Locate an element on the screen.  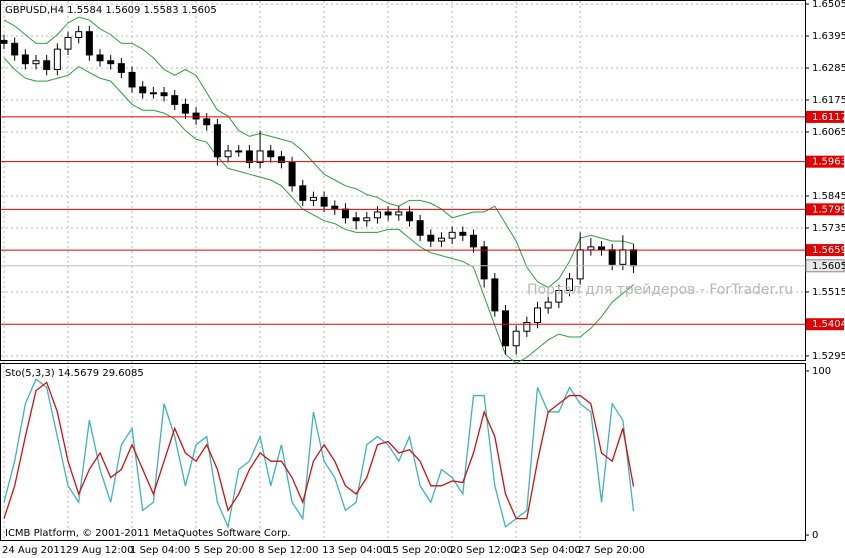
watermark: Портал для трейдеров - ForTrader.ru is located at coordinates (660, 290).